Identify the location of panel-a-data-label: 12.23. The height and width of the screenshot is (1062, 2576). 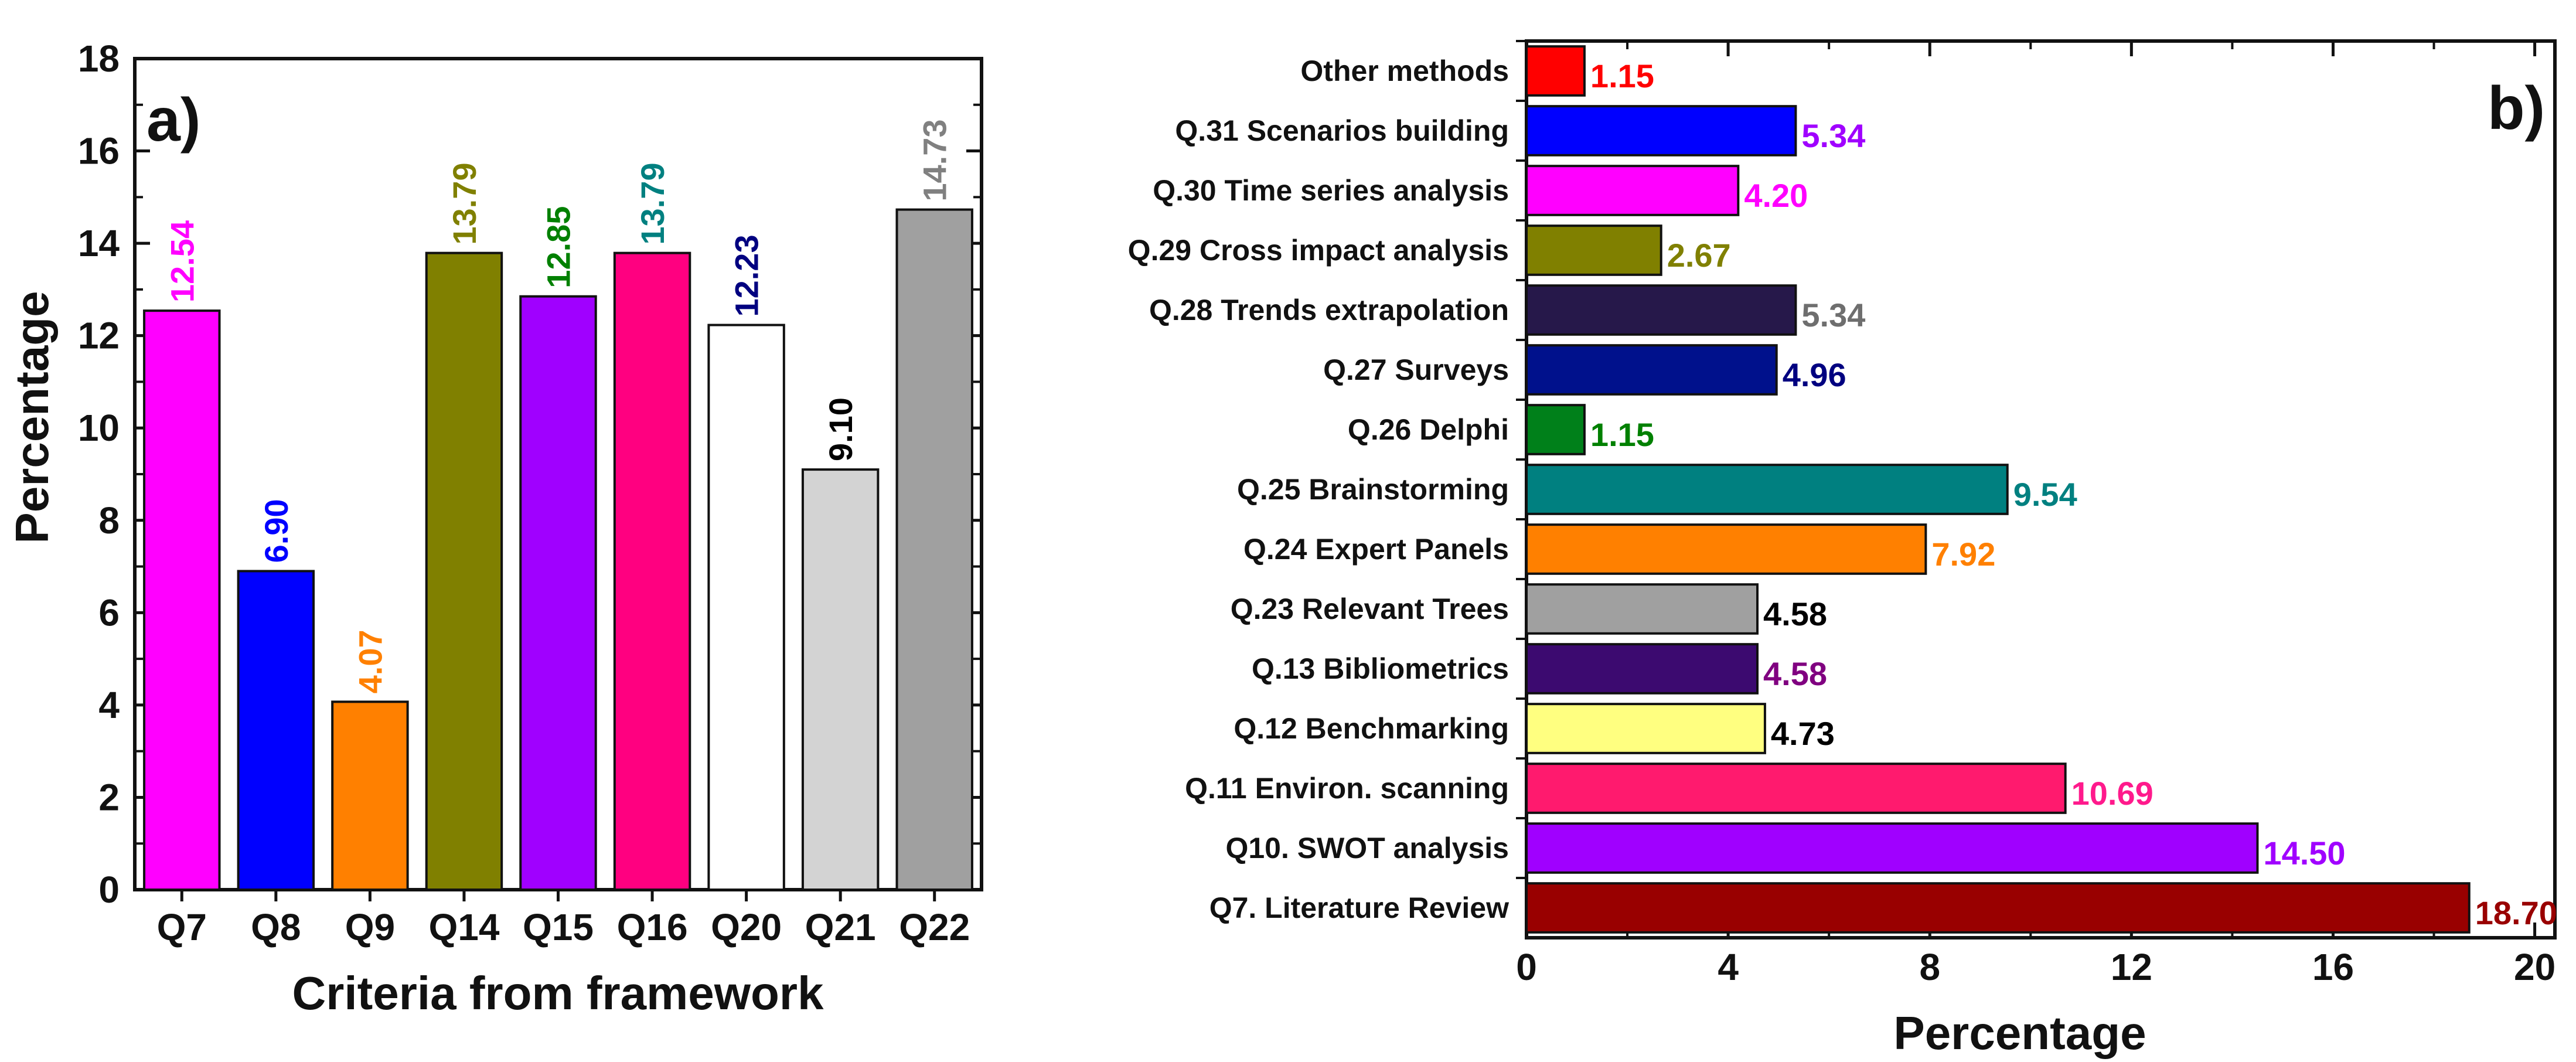
(746, 275).